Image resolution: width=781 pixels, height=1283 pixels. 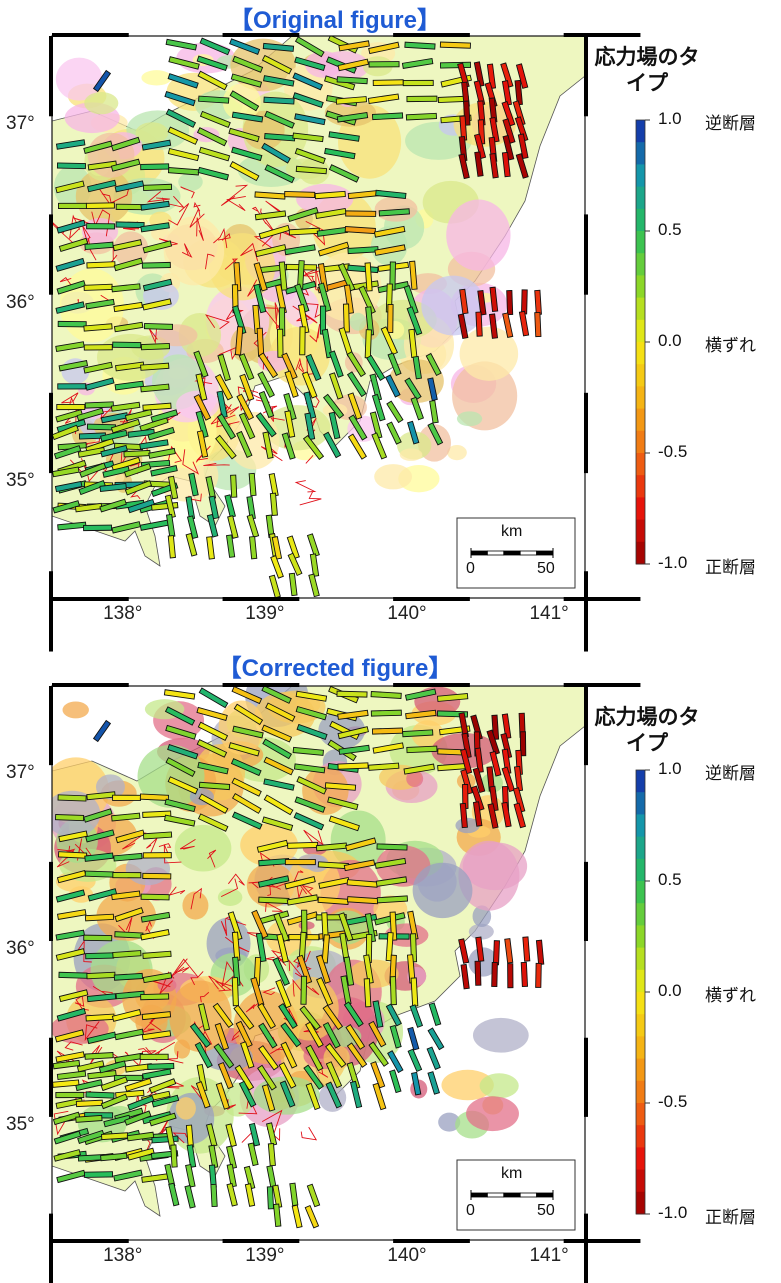 I want to click on longitude-tick-label: 139°, so click(x=265, y=1255).